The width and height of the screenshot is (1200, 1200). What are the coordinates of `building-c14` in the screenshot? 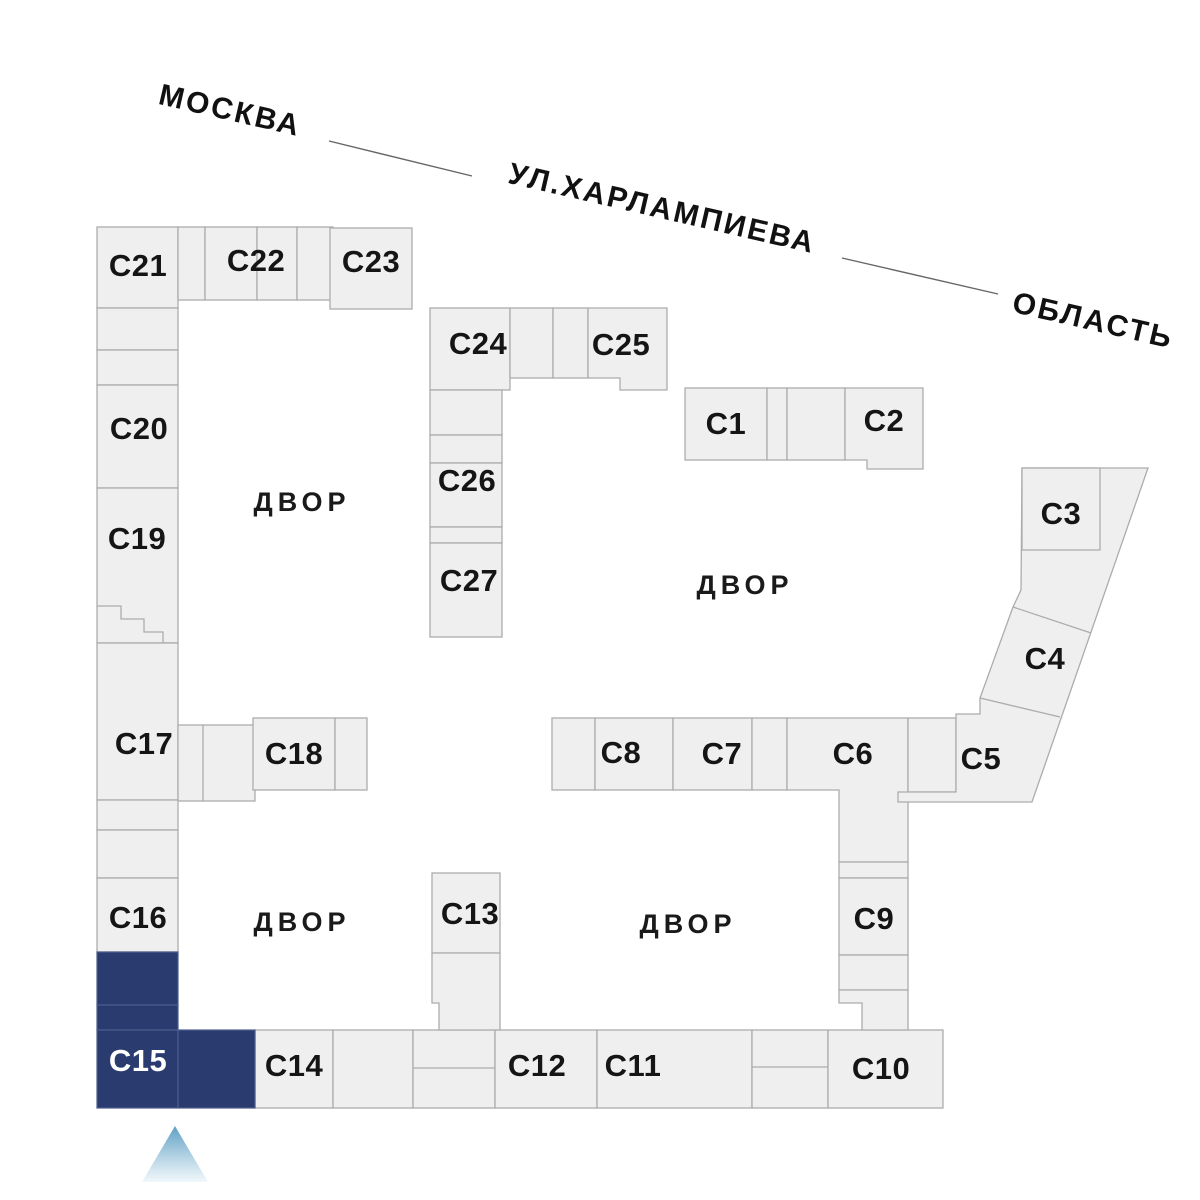 It's located at (294, 1069).